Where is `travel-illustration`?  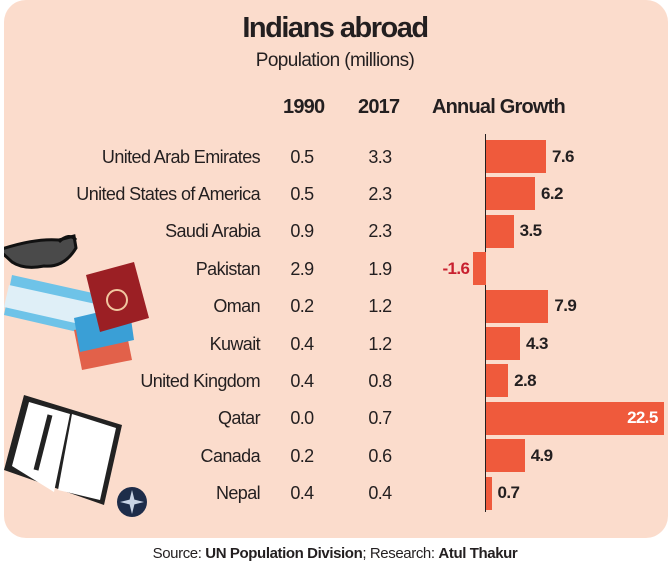
travel-illustration is located at coordinates (76, 375).